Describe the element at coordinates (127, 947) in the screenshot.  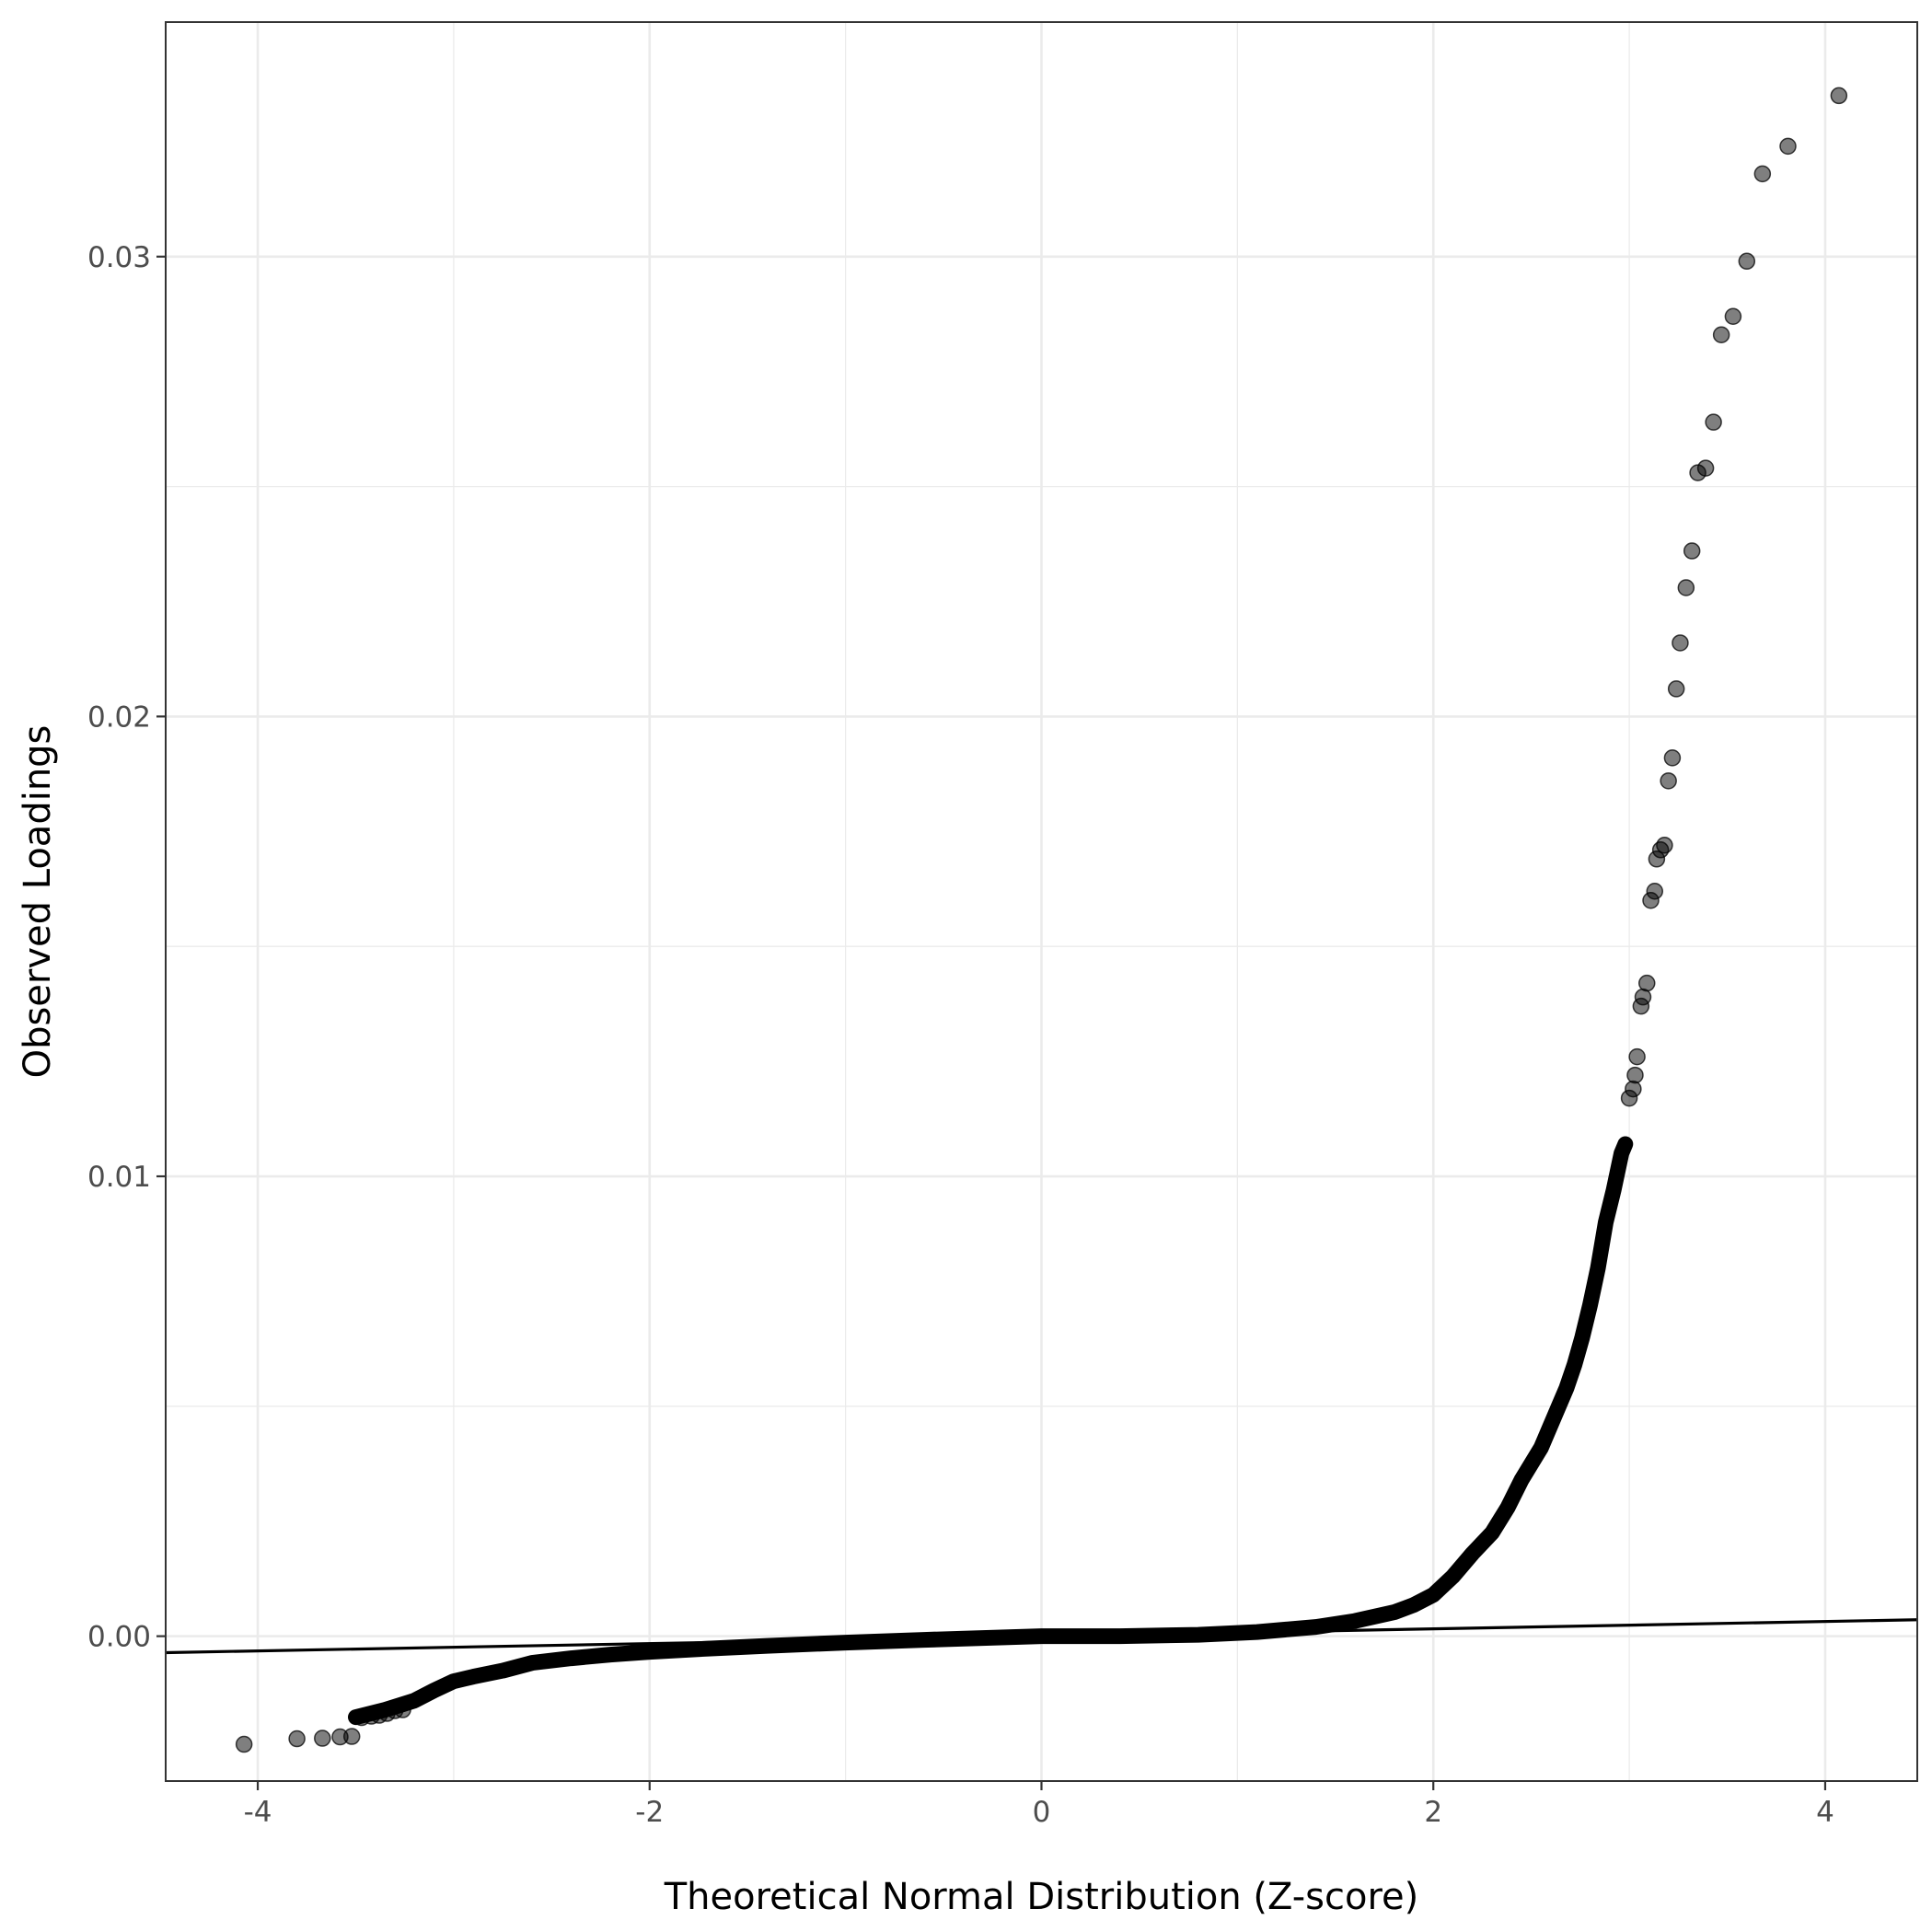
I see `y-axis: 0.00 0.01 0.02 0.03` at that location.